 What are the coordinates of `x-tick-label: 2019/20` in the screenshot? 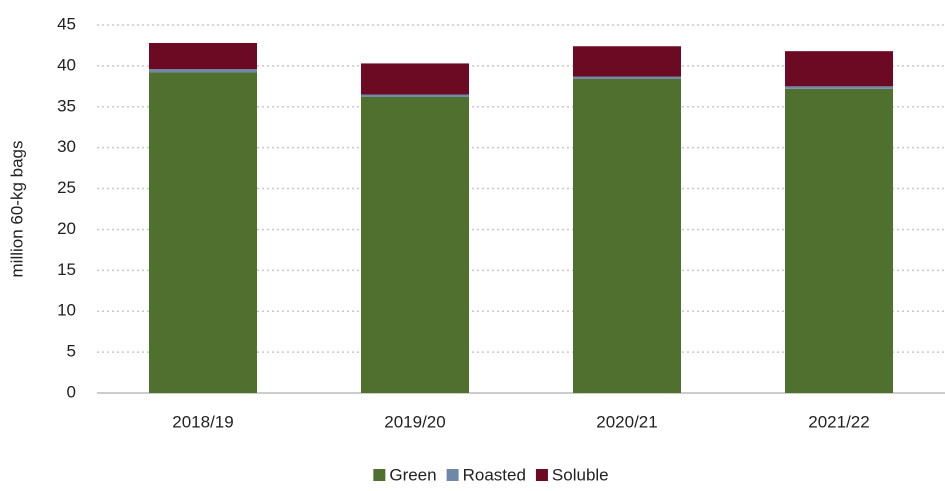 It's located at (414, 421).